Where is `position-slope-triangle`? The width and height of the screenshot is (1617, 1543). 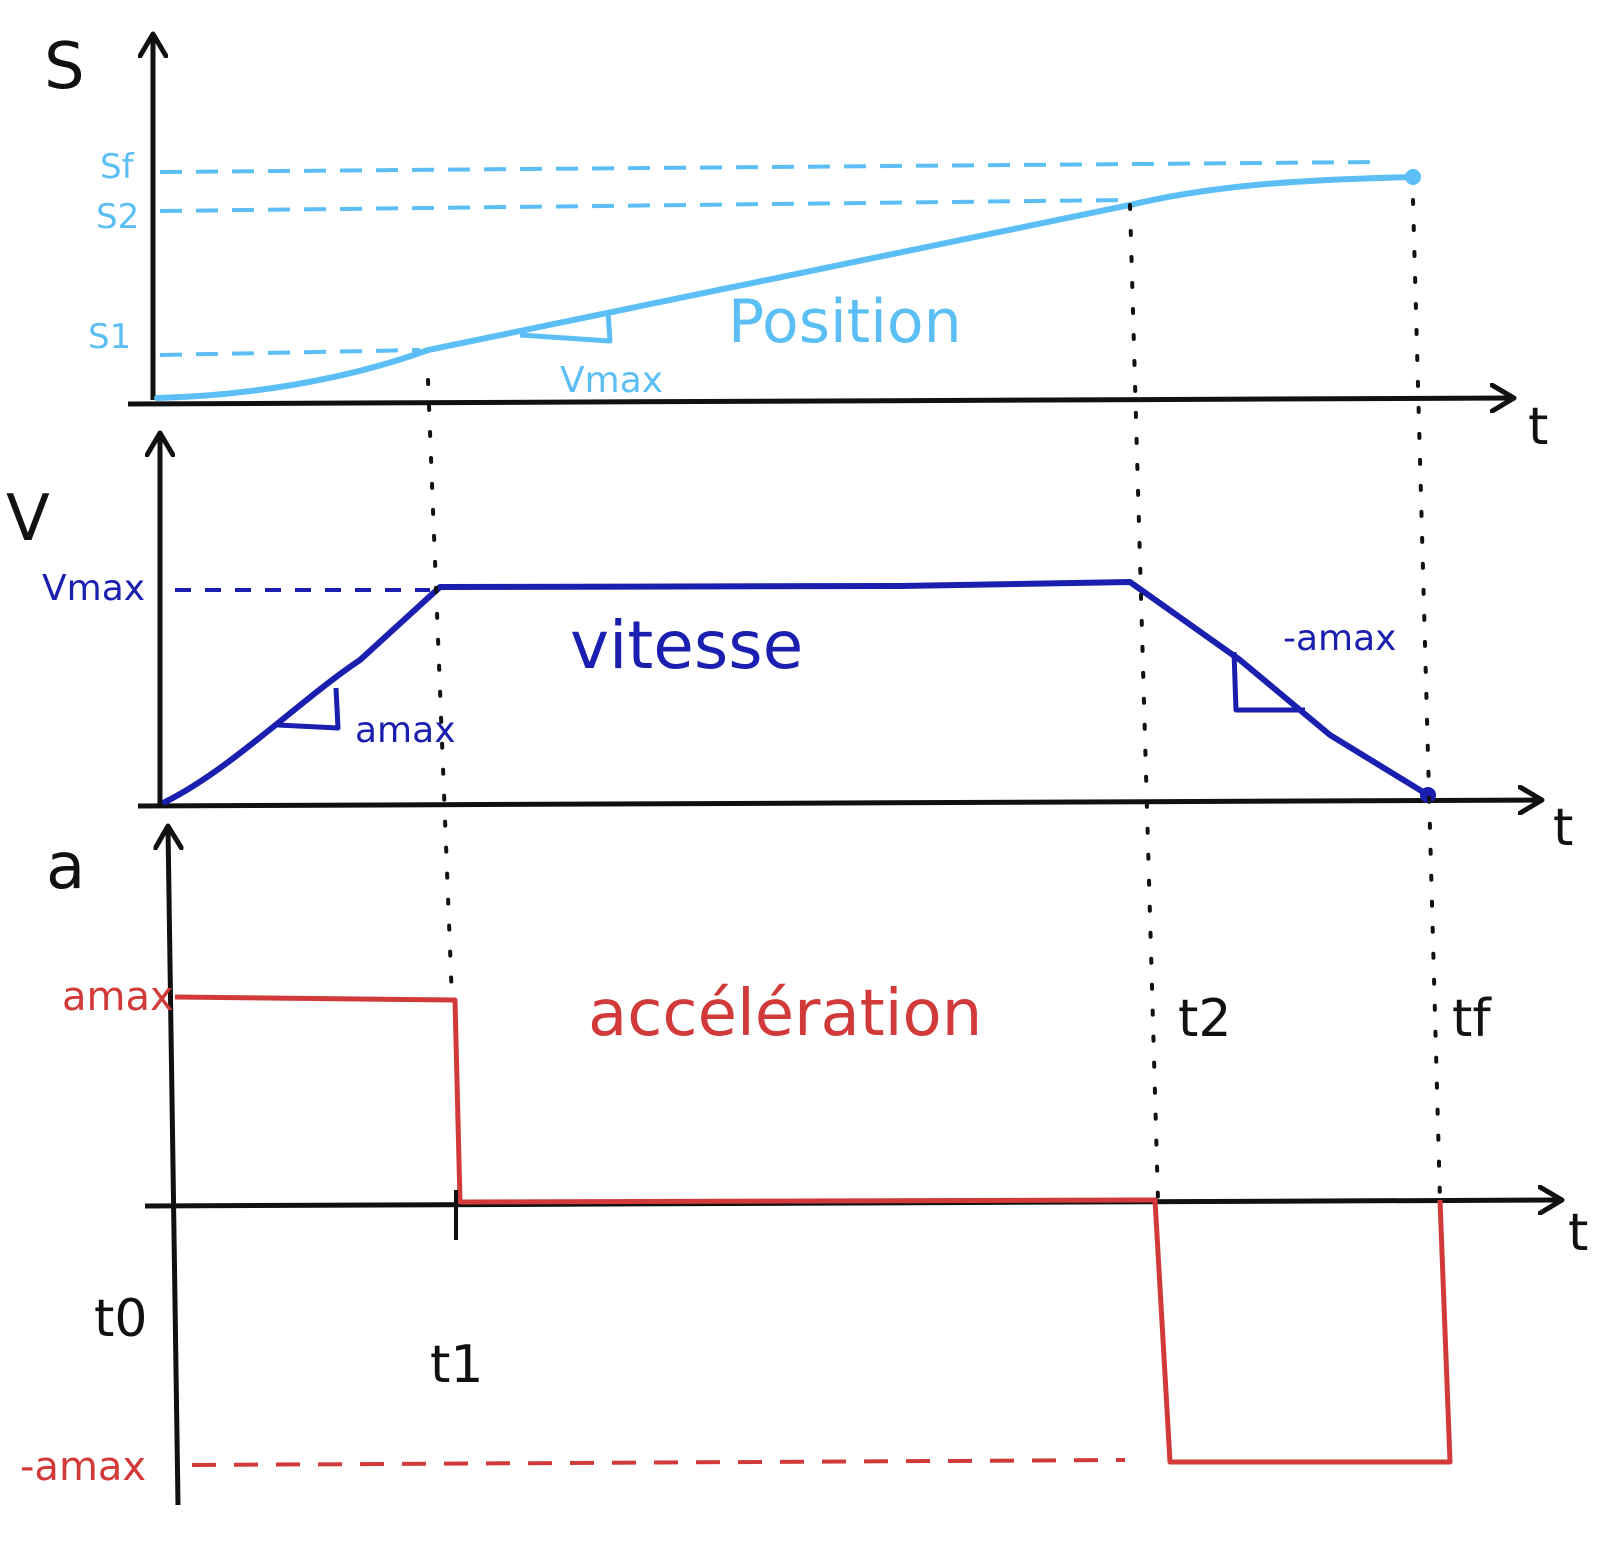
position-slope-triangle is located at coordinates (566, 327).